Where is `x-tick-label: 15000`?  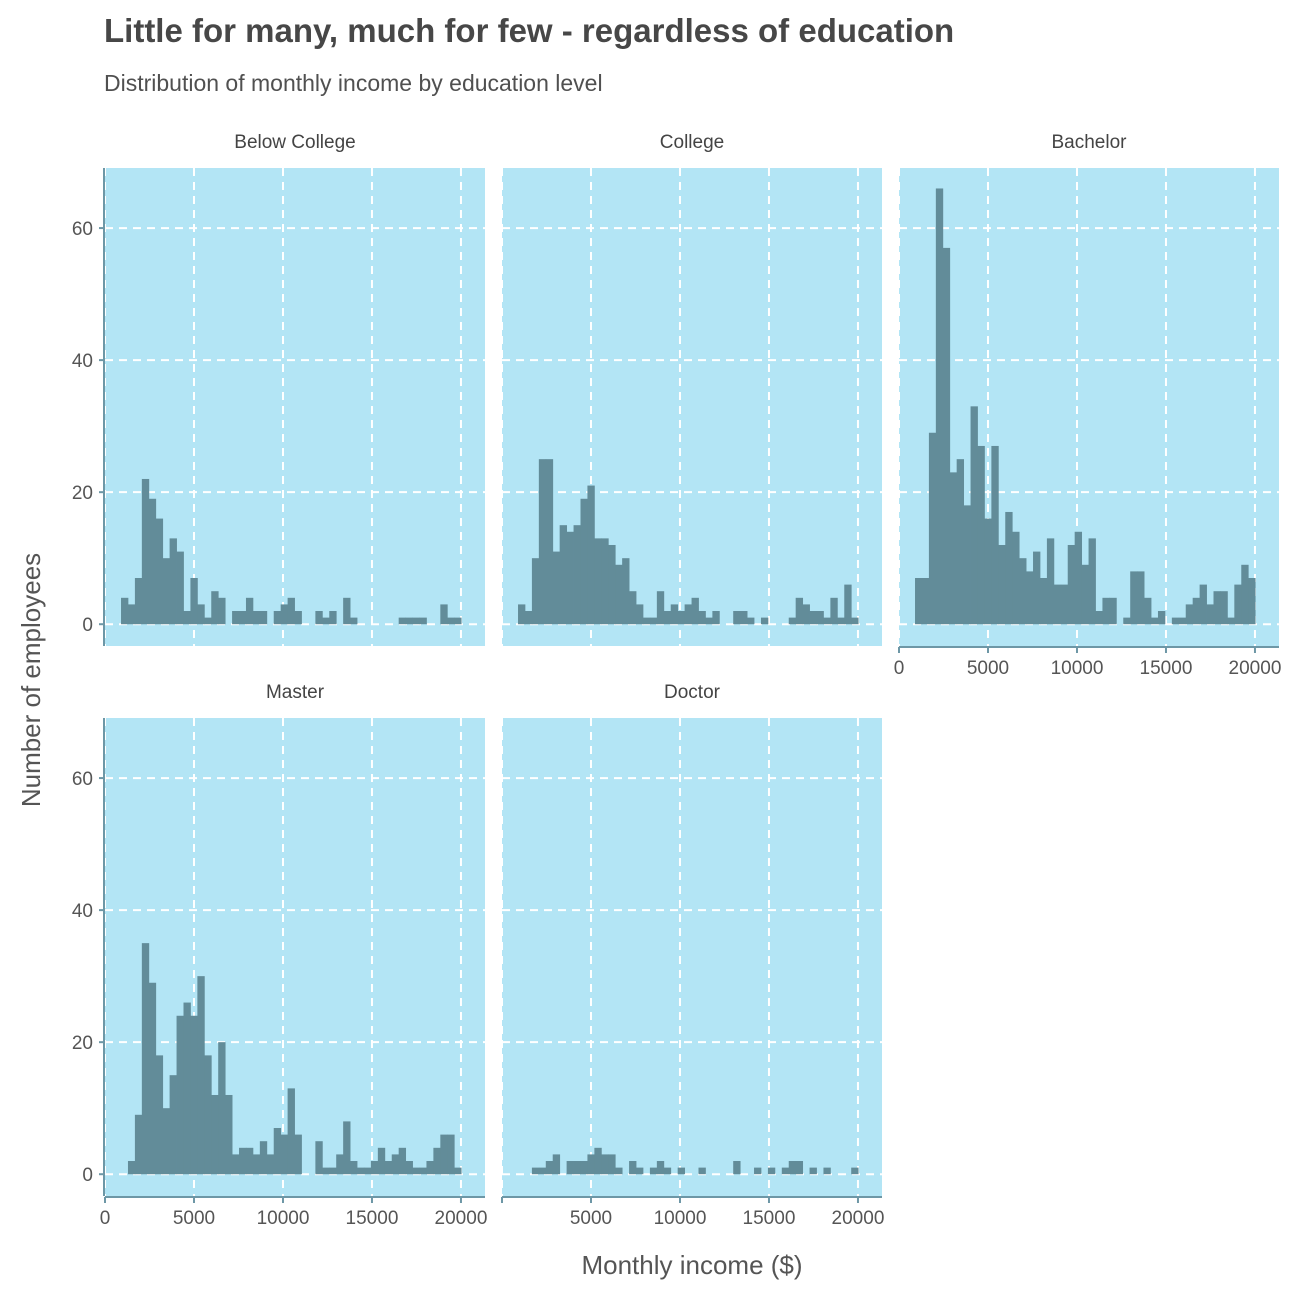
x-tick-label: 15000 is located at coordinates (1166, 668).